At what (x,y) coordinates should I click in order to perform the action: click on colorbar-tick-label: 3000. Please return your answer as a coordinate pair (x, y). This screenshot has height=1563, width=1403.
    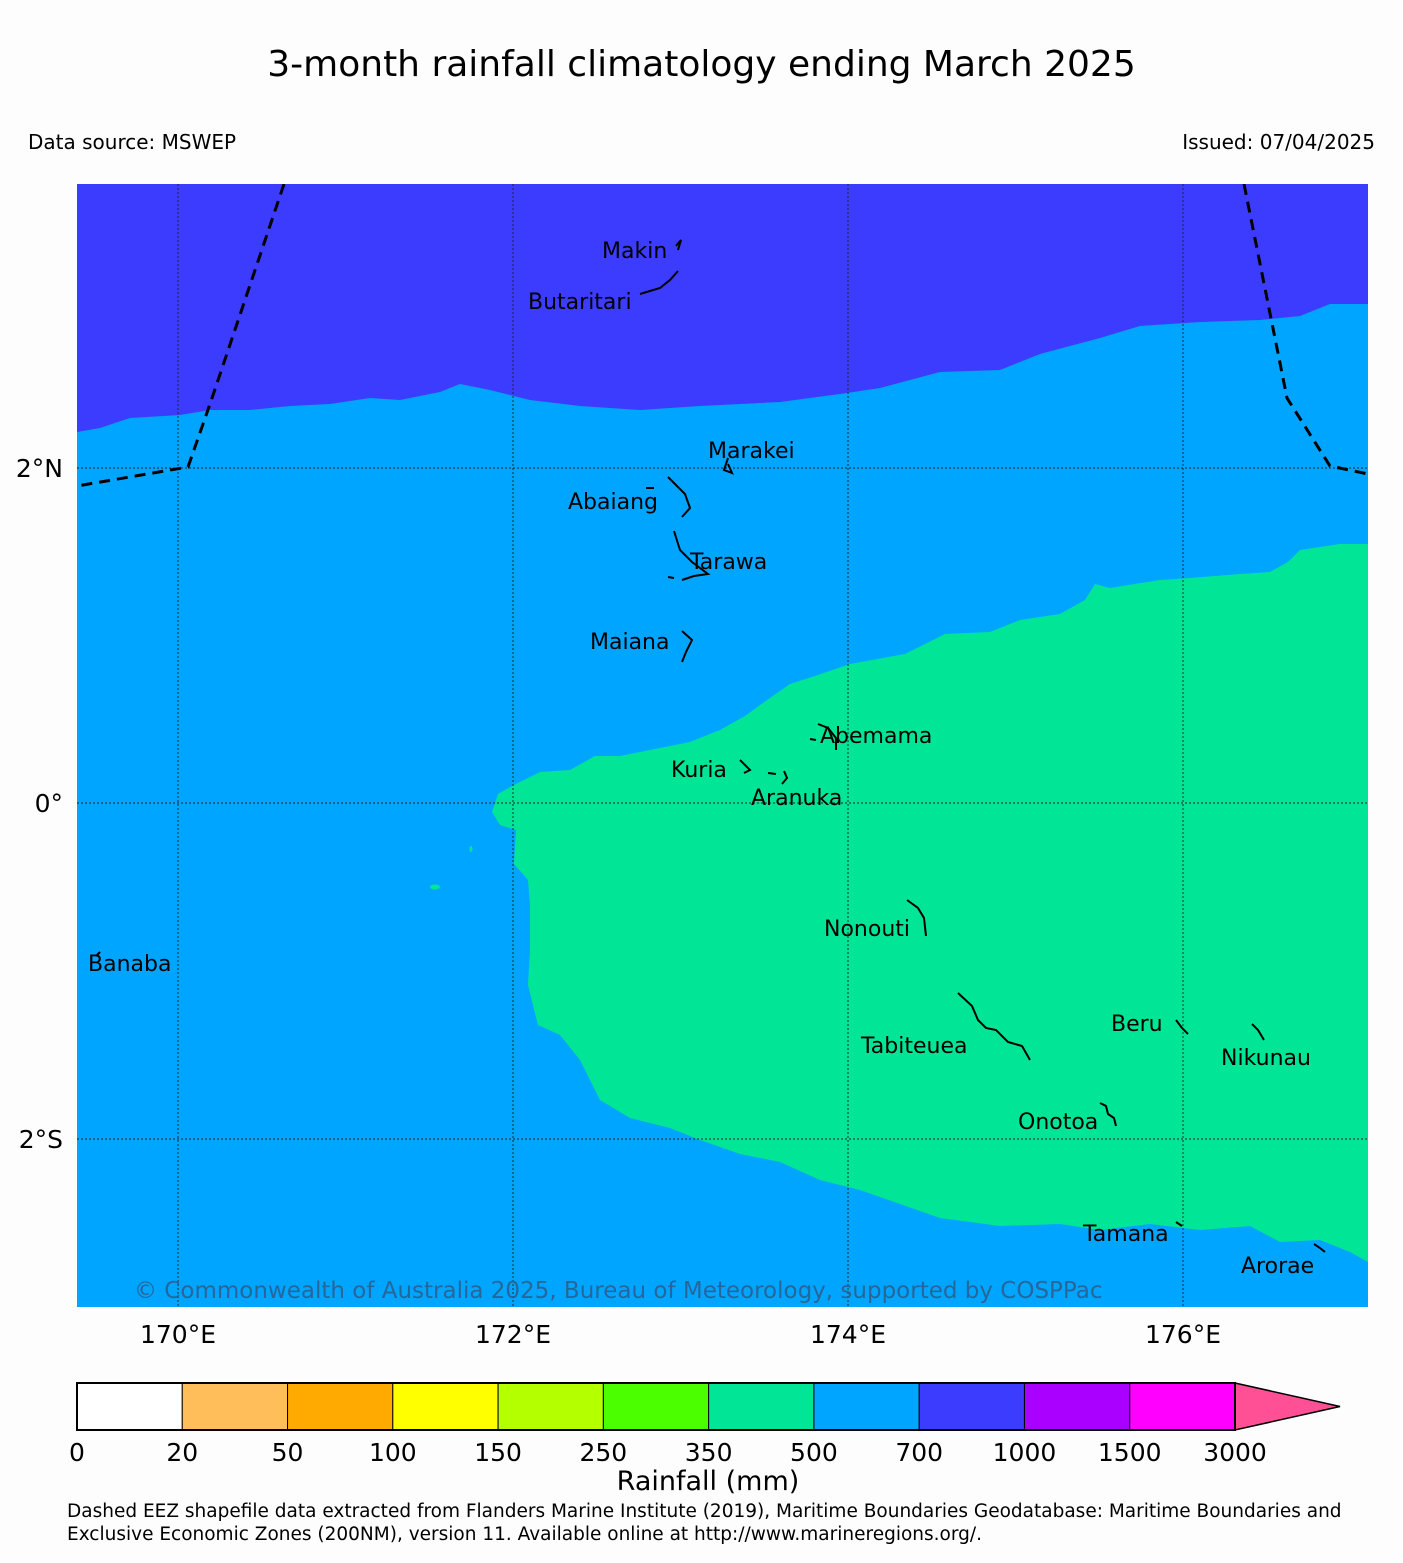
    Looking at the image, I should click on (1235, 1452).